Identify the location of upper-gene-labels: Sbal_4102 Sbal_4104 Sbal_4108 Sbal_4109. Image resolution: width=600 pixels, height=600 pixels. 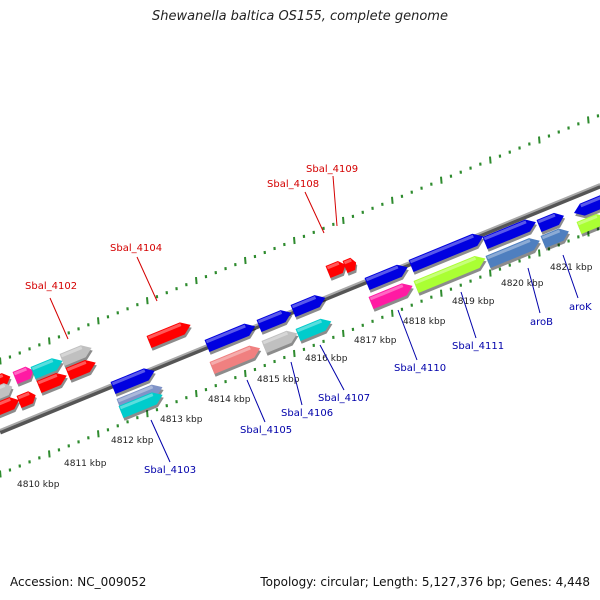
(191, 228).